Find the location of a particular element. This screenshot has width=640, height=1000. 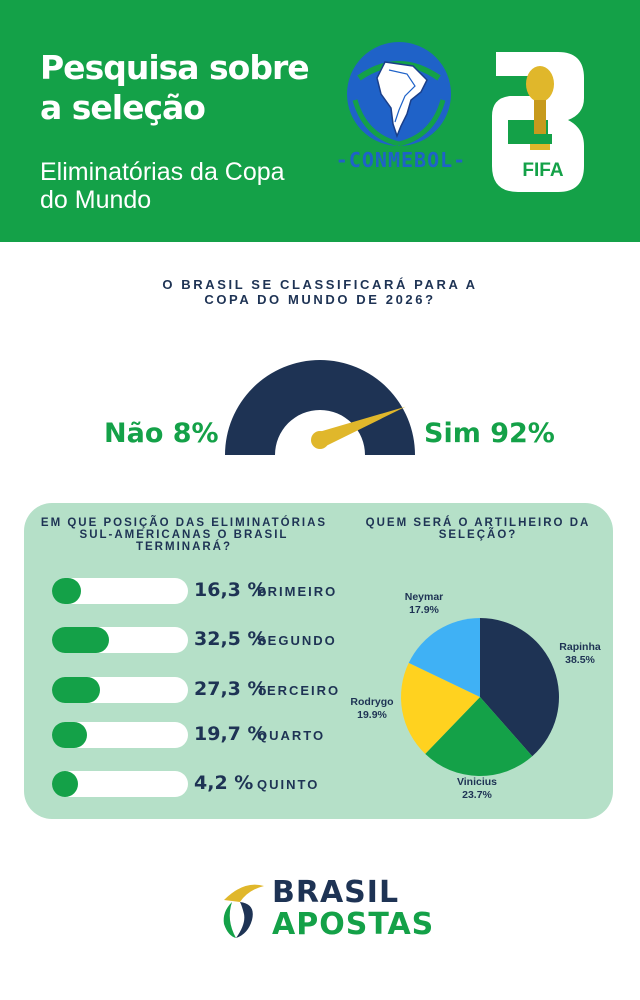

gauge-needle is located at coordinates (361, 427).